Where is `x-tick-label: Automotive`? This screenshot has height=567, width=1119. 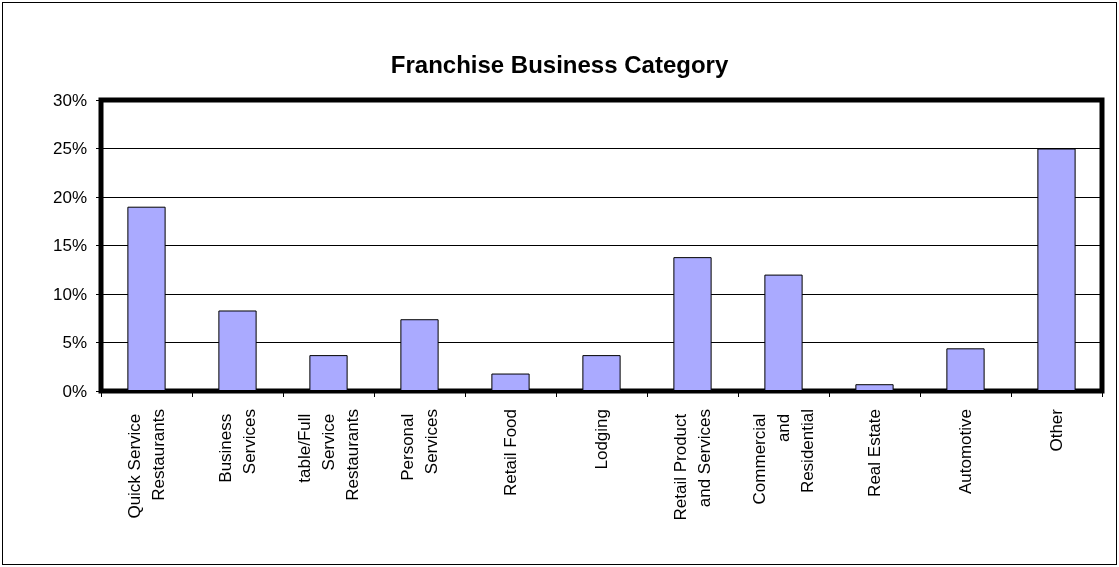
x-tick-label: Automotive is located at coordinates (965, 452).